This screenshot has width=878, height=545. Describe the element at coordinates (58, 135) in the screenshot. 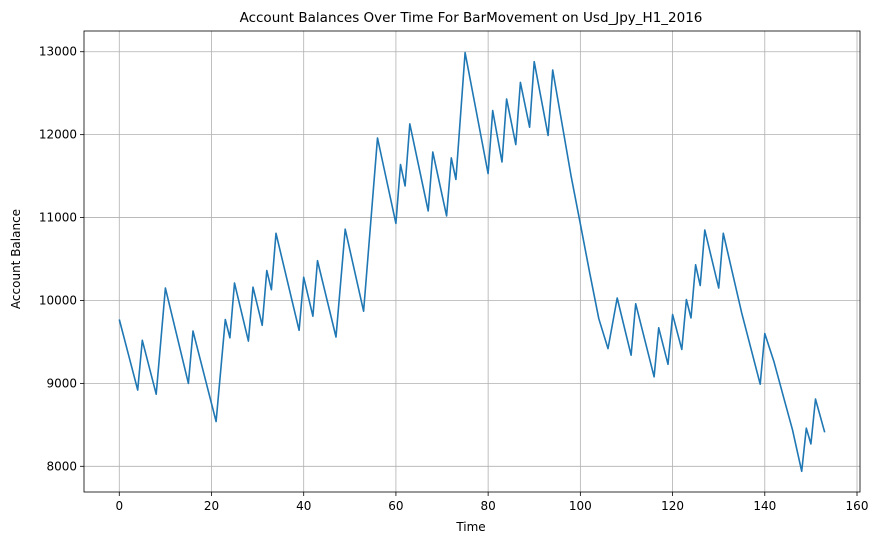

I see `y-tick-label: 12000` at that location.